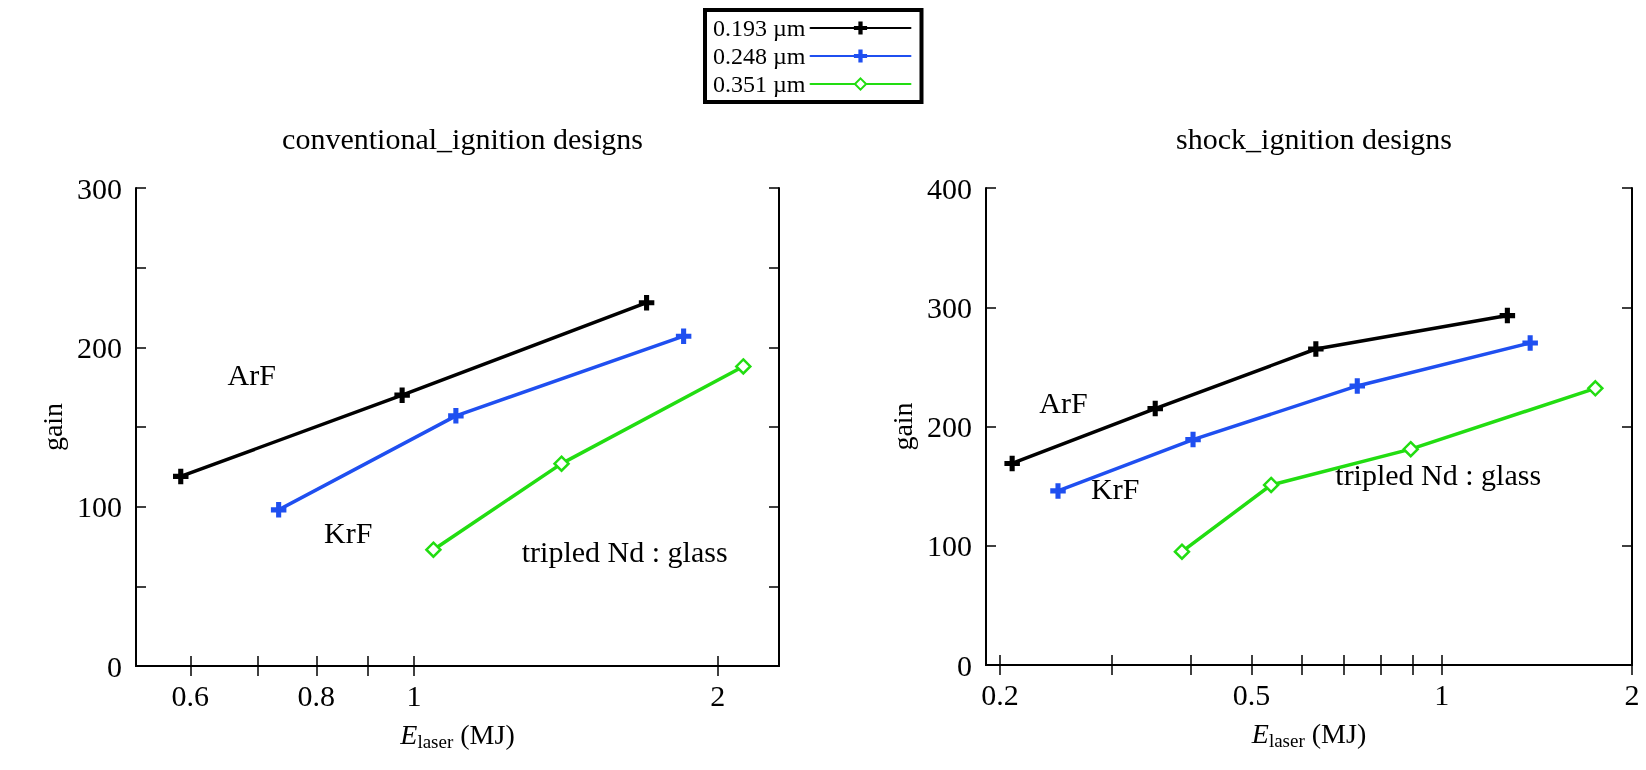 The image size is (1646, 770). What do you see at coordinates (462, 138) in the screenshot?
I see `chart-title: conventional_ignition designs` at bounding box center [462, 138].